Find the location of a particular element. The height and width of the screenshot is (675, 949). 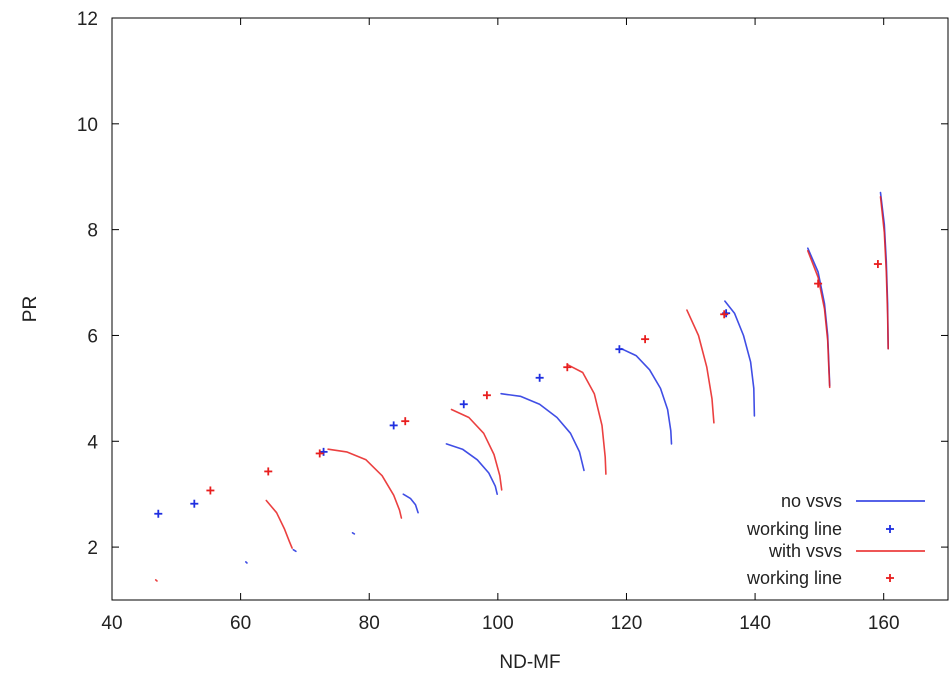

x-tick-label: 120 is located at coordinates (627, 623).